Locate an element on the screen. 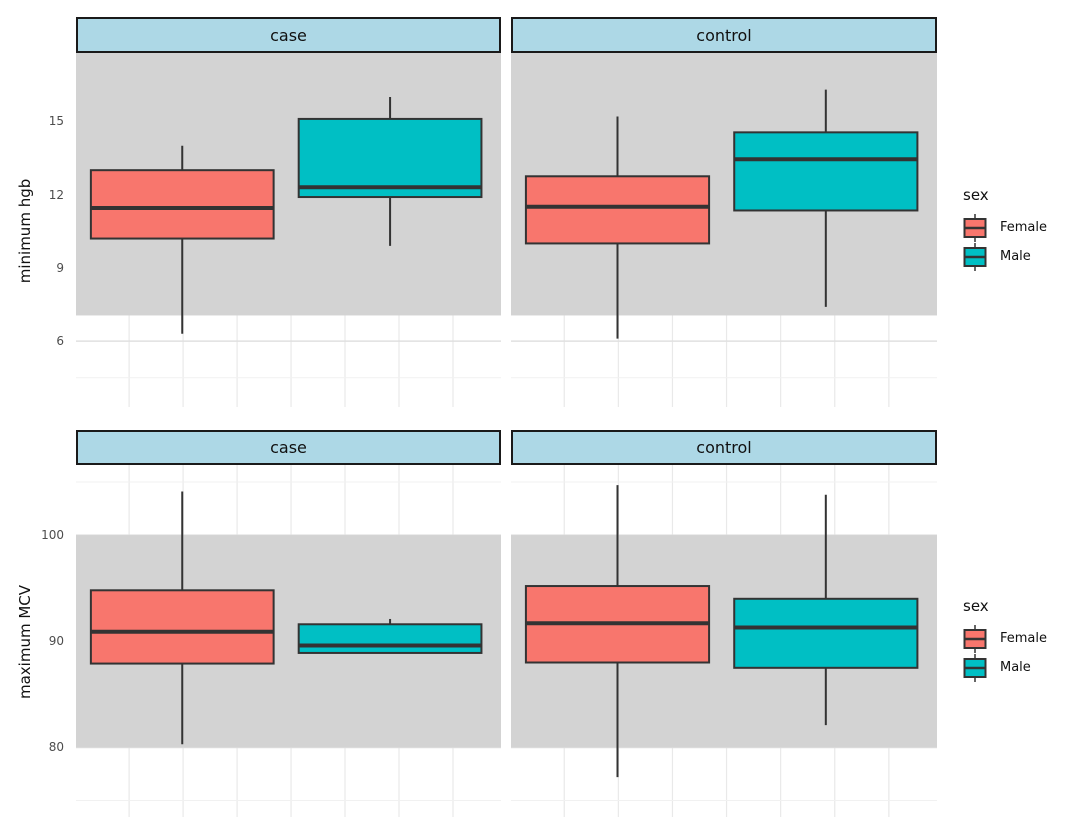 This screenshot has width=1080, height=840. facet-strip-control-row1: control is located at coordinates (724, 35).